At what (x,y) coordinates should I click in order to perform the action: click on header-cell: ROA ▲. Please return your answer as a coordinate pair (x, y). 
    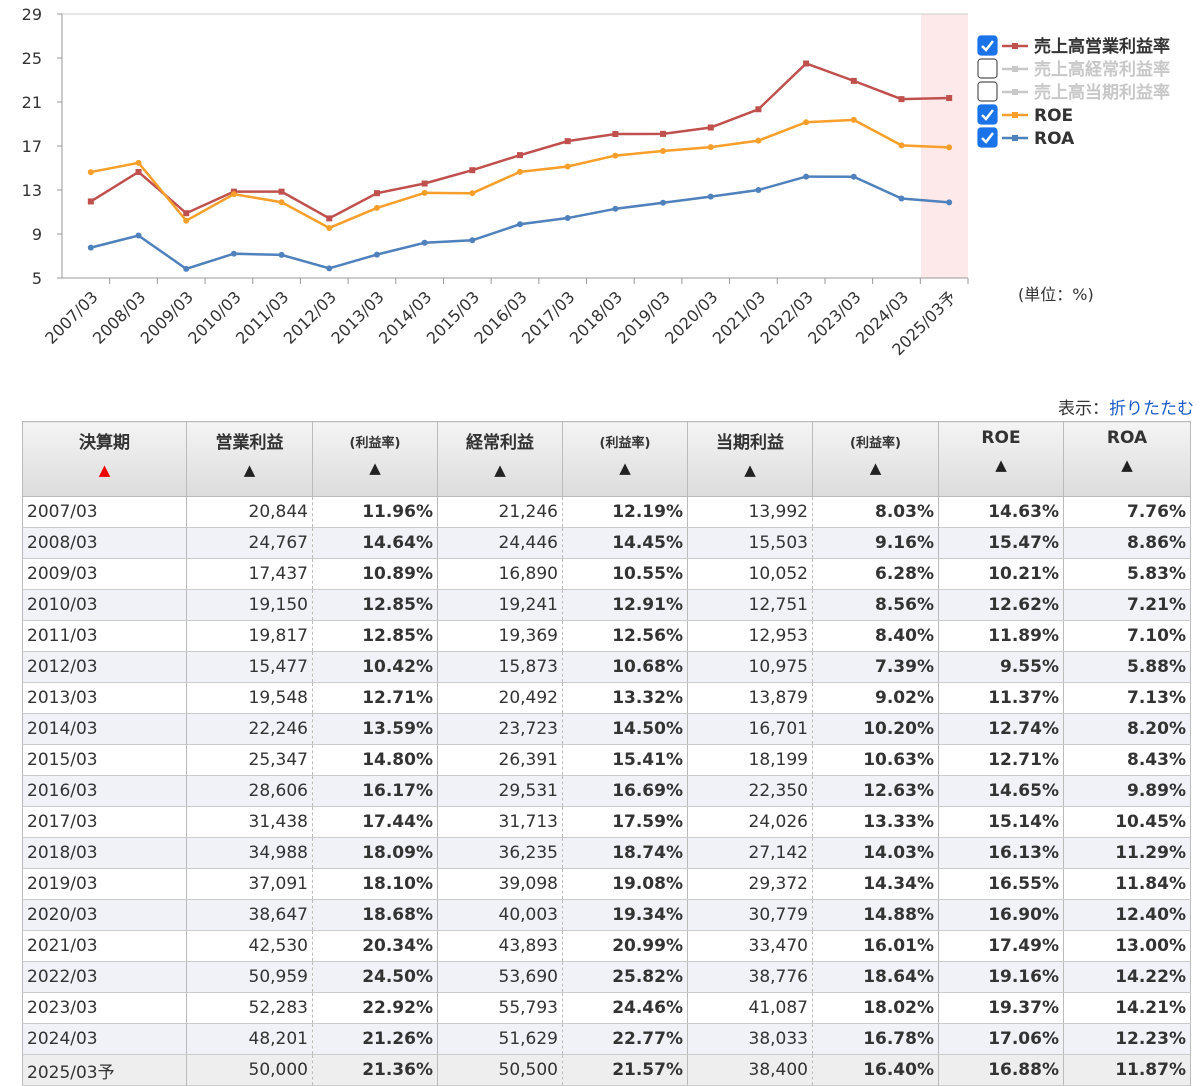
    Looking at the image, I should click on (1127, 459).